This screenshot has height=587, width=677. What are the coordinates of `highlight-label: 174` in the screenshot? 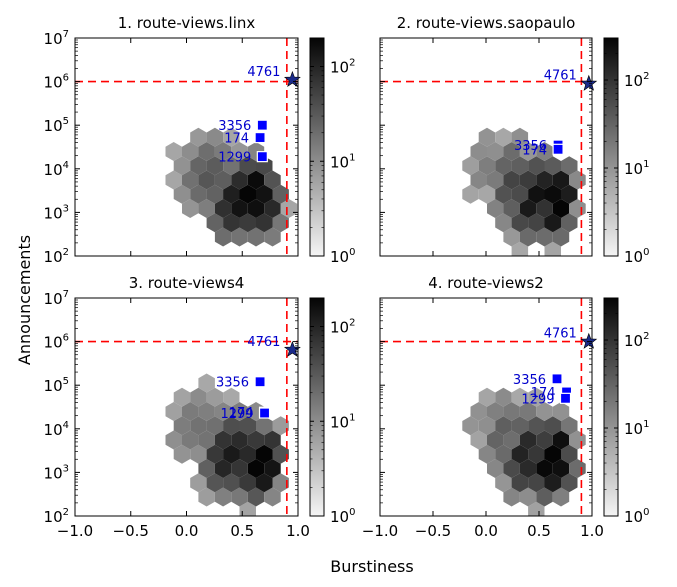 It's located at (543, 393).